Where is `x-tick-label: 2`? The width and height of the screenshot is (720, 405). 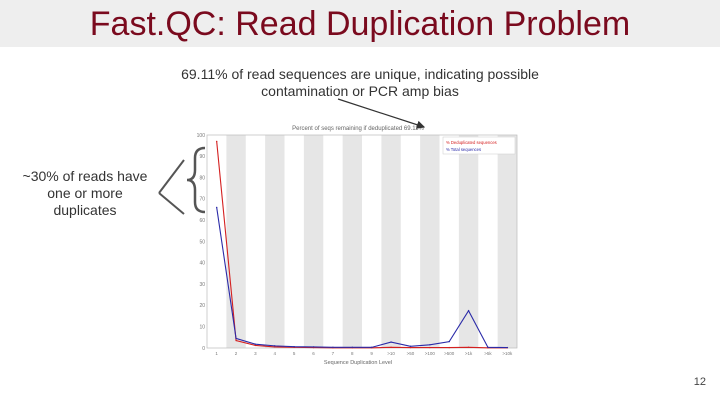
x-tick-label: 2 is located at coordinates (236, 353).